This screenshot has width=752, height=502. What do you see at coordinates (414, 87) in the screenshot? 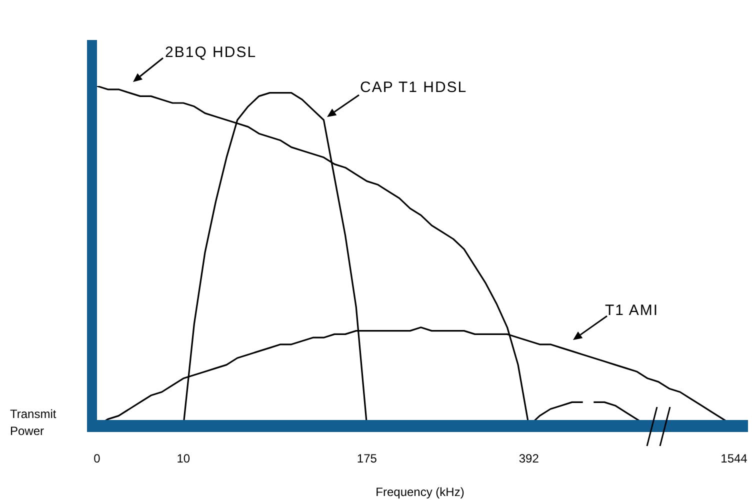
I see `text: CAP T1 HDSL` at bounding box center [414, 87].